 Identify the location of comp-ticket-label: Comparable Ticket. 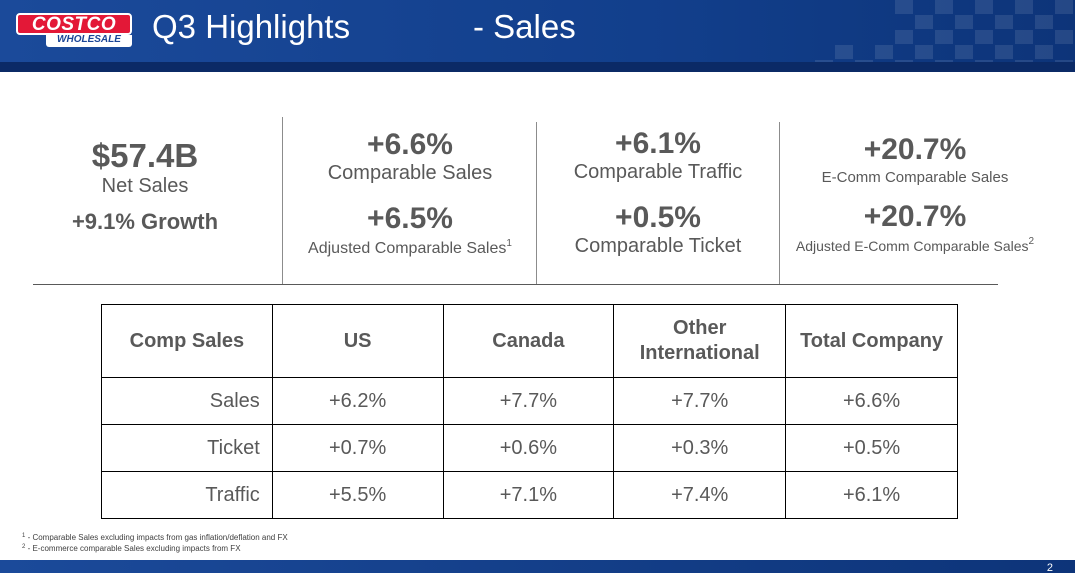
(658, 246).